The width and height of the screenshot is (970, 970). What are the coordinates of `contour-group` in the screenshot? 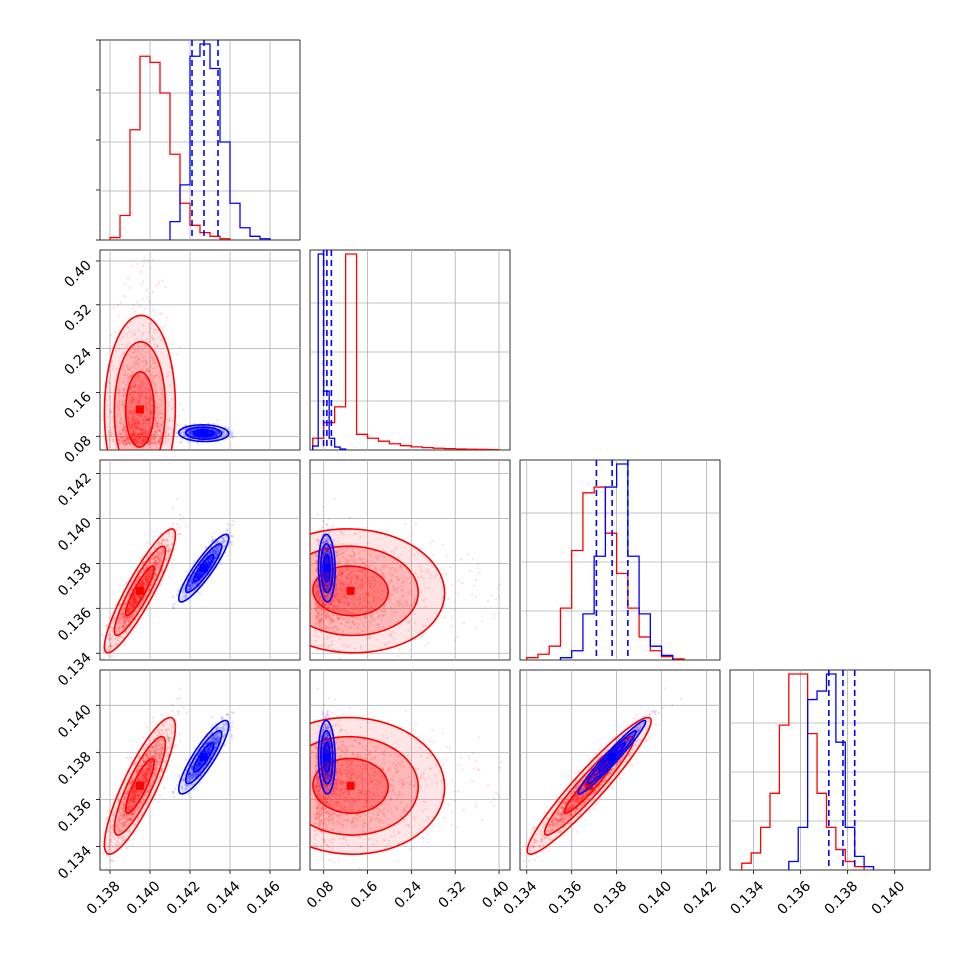 It's located at (203, 433).